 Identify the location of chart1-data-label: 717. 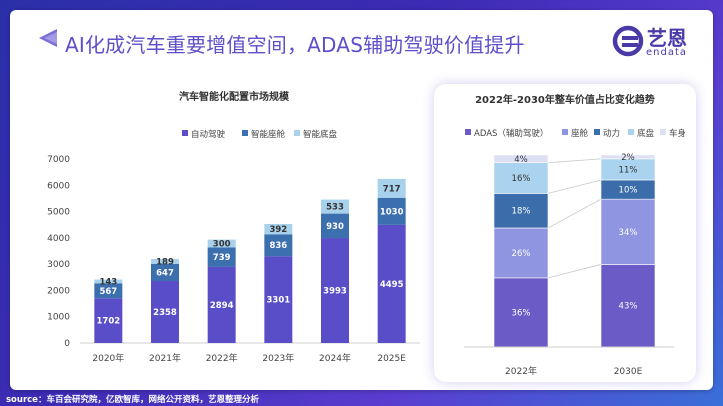
(392, 189).